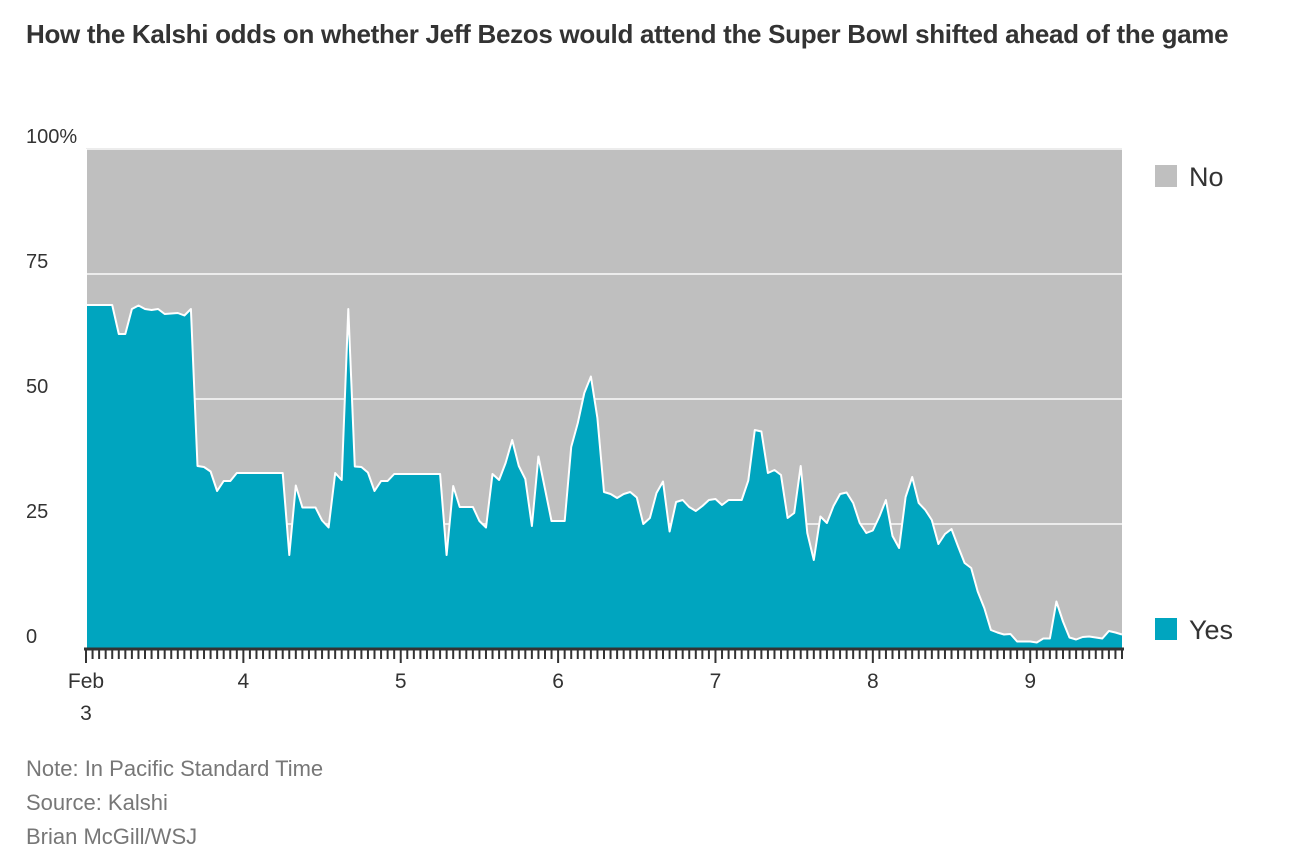 The height and width of the screenshot is (868, 1308). What do you see at coordinates (97, 802) in the screenshot?
I see `source-text: Source: Kalshi` at bounding box center [97, 802].